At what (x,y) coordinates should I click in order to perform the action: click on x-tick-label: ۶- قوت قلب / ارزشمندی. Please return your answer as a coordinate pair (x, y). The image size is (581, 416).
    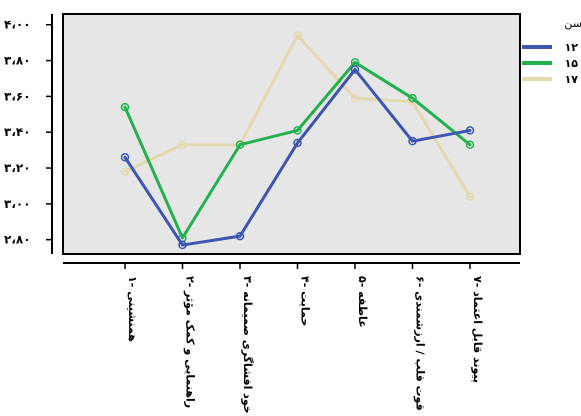
    Looking at the image, I should click on (420, 343).